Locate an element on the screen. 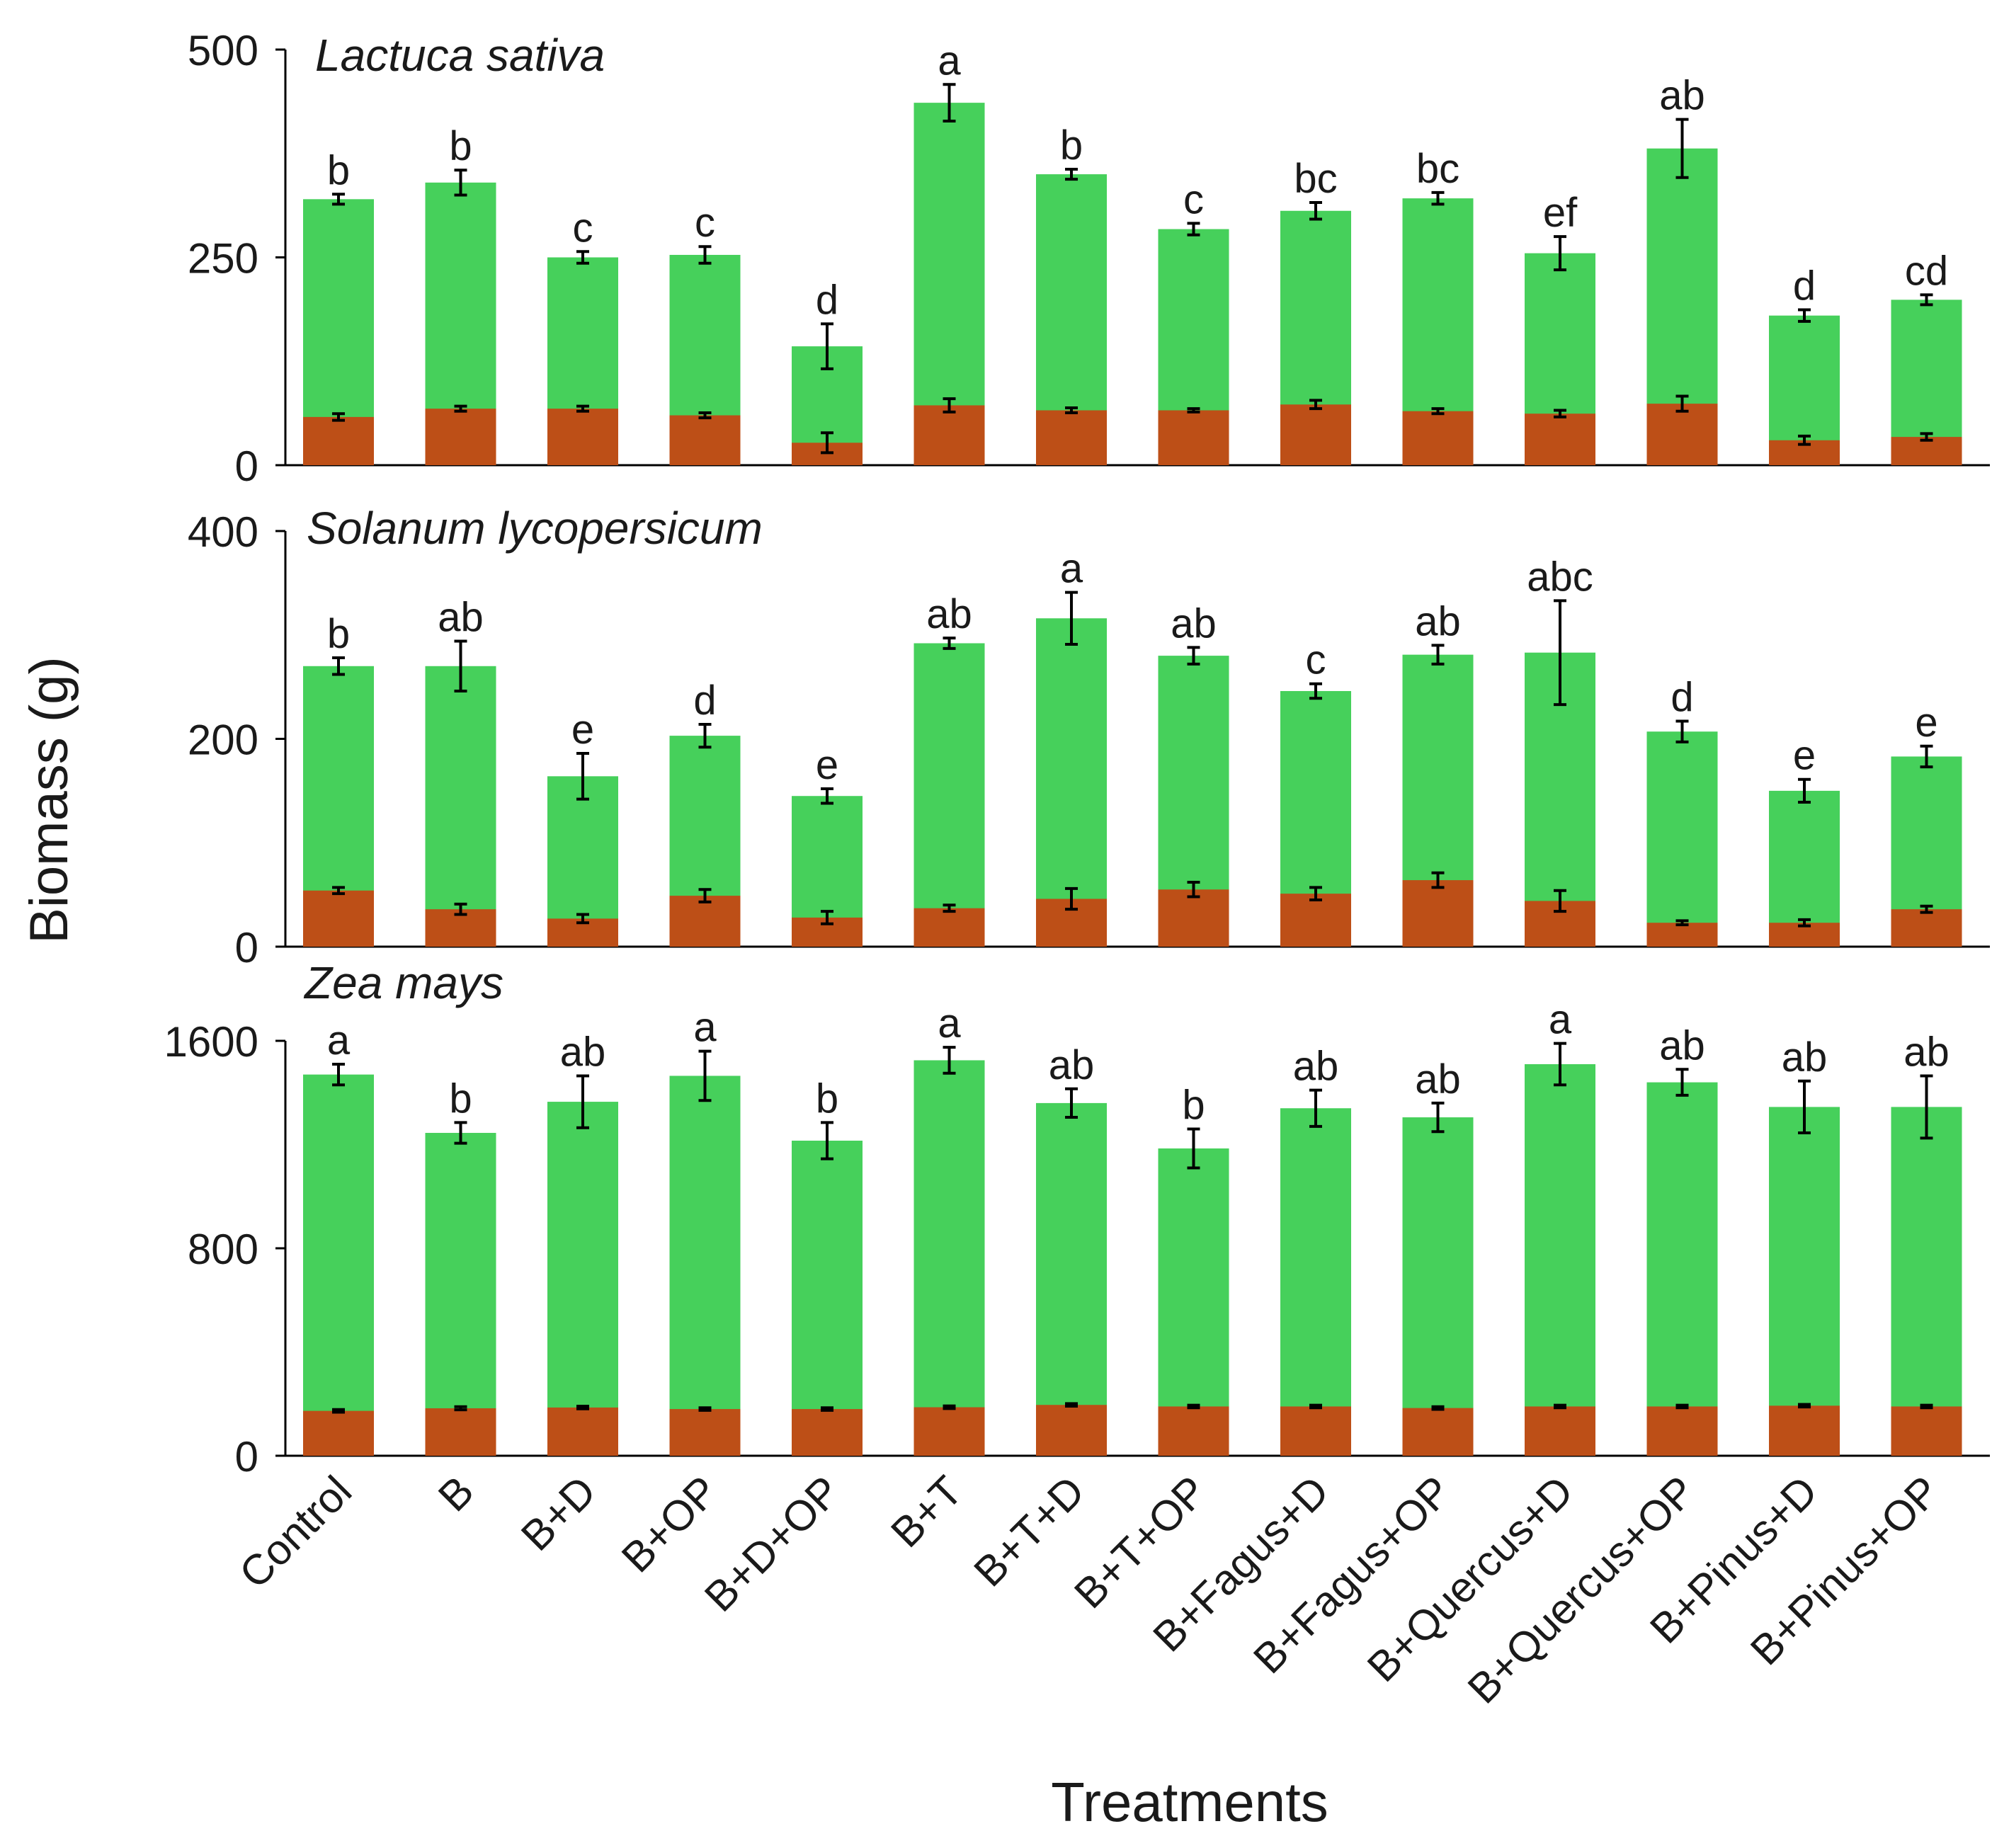 This screenshot has height=1848, width=2009. x-tick-label: B+Quercus+D is located at coordinates (1470, 1579).